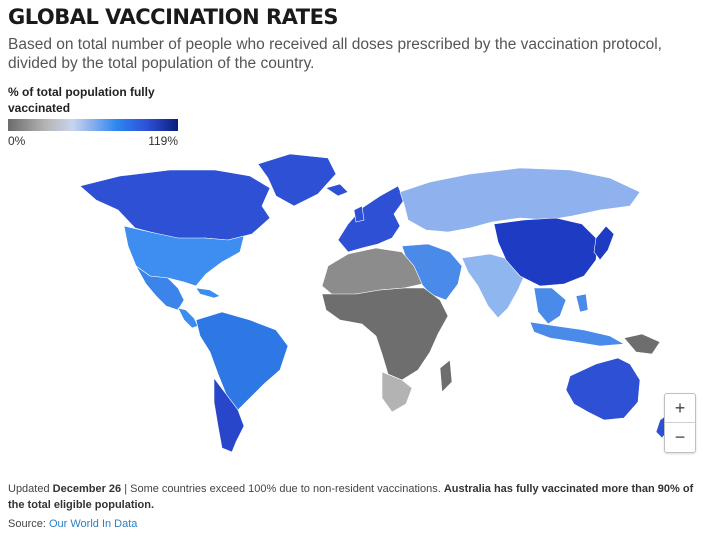 Image resolution: width=704 pixels, height=540 pixels. What do you see at coordinates (173, 17) in the screenshot?
I see `chart-title: GLOBAL VACCINATION RATES` at bounding box center [173, 17].